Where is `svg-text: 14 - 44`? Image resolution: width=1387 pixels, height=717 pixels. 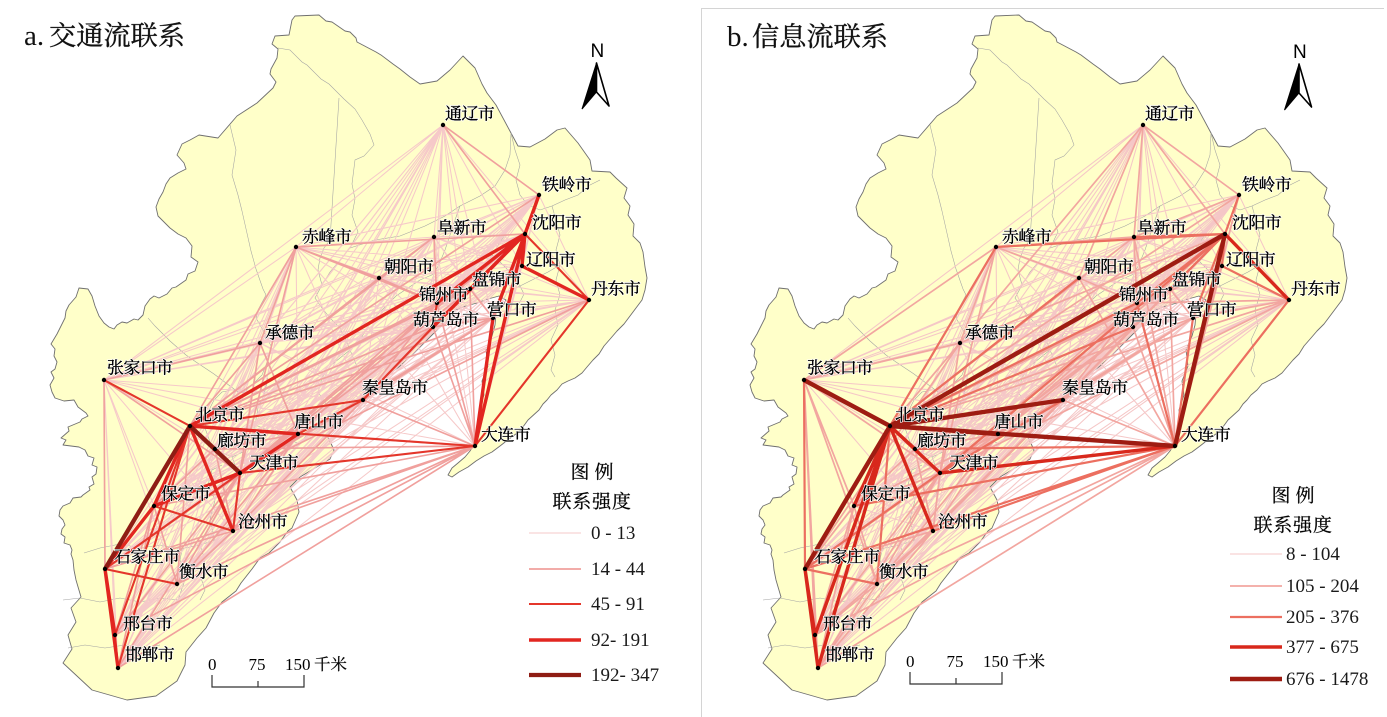
svg-text: 14 - 44 is located at coordinates (618, 569).